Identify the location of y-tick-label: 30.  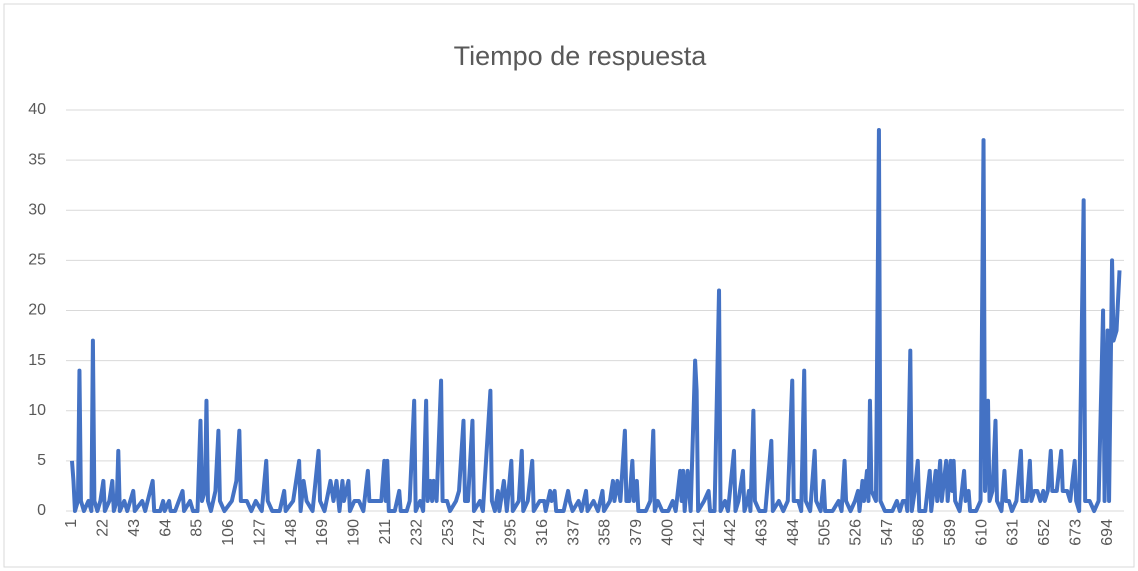
(37, 209).